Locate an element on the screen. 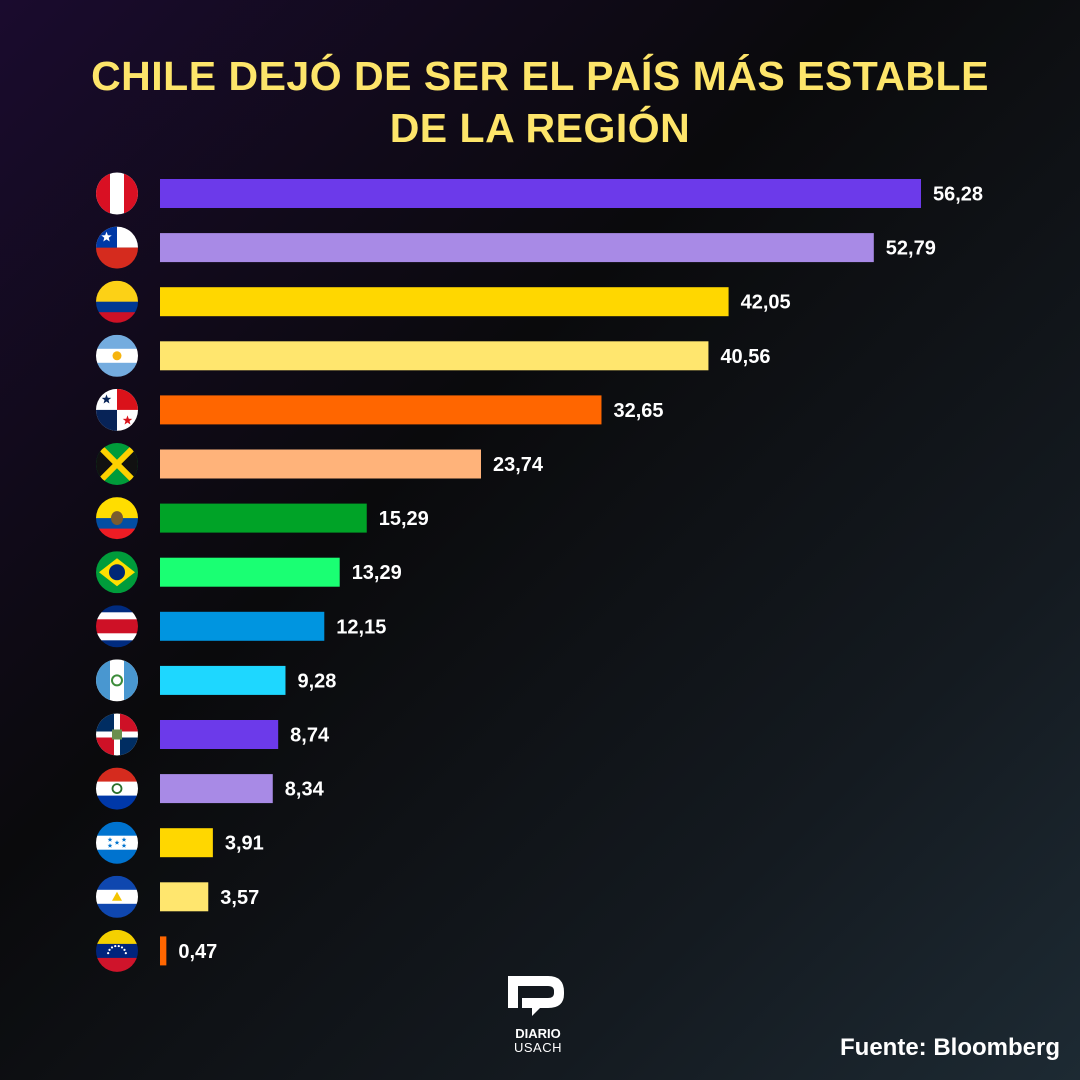 The image size is (1080, 1080). bar-honduras is located at coordinates (186, 843).